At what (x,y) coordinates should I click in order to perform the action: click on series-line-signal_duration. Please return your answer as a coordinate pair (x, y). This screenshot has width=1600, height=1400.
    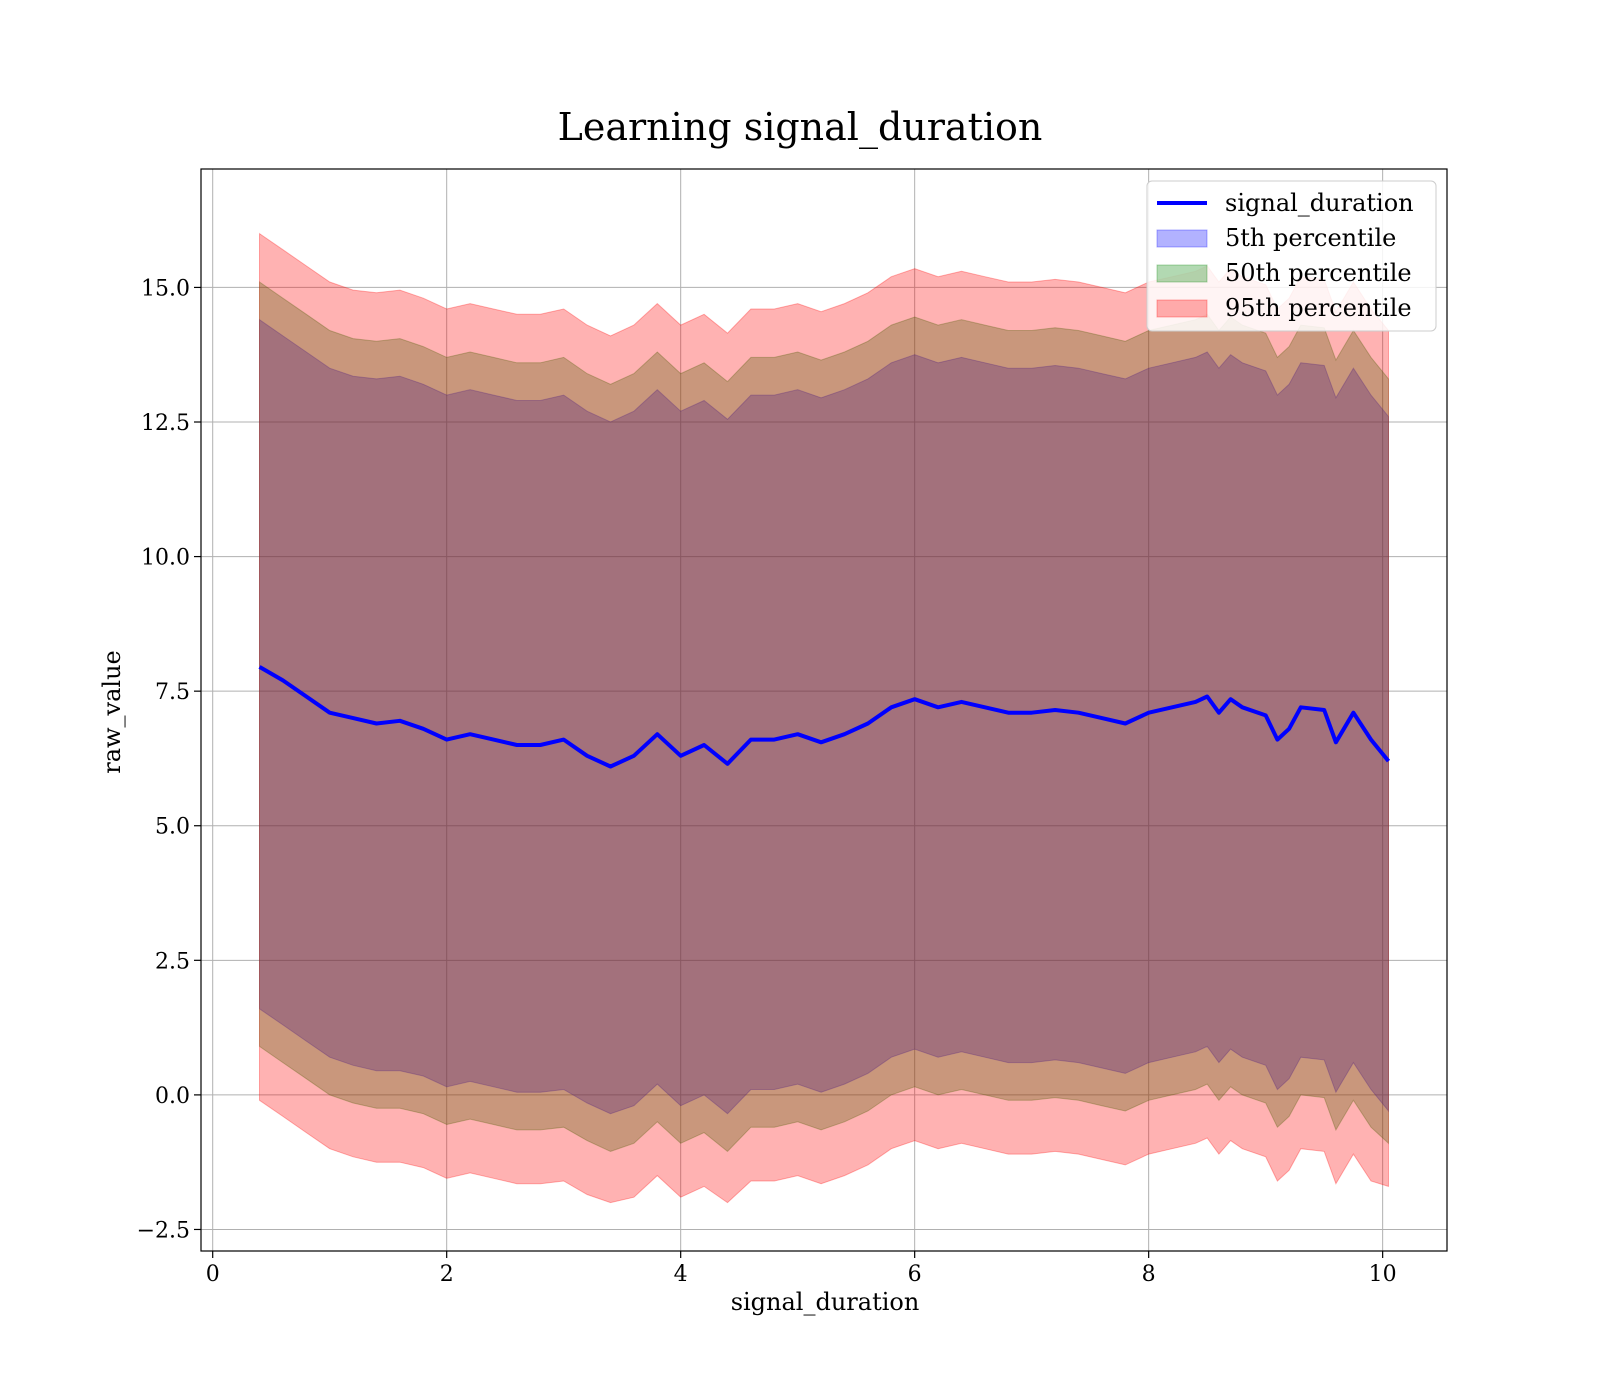
    Looking at the image, I should click on (824, 717).